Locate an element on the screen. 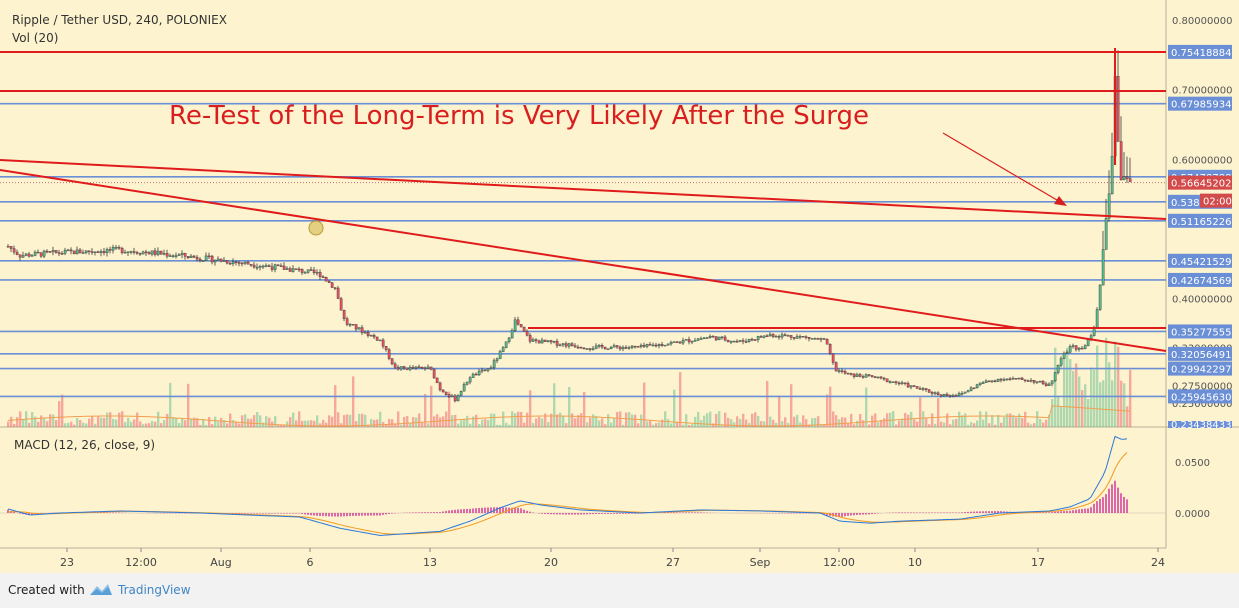 The image size is (1239, 608). annotation-arrow is located at coordinates (1002, 168).